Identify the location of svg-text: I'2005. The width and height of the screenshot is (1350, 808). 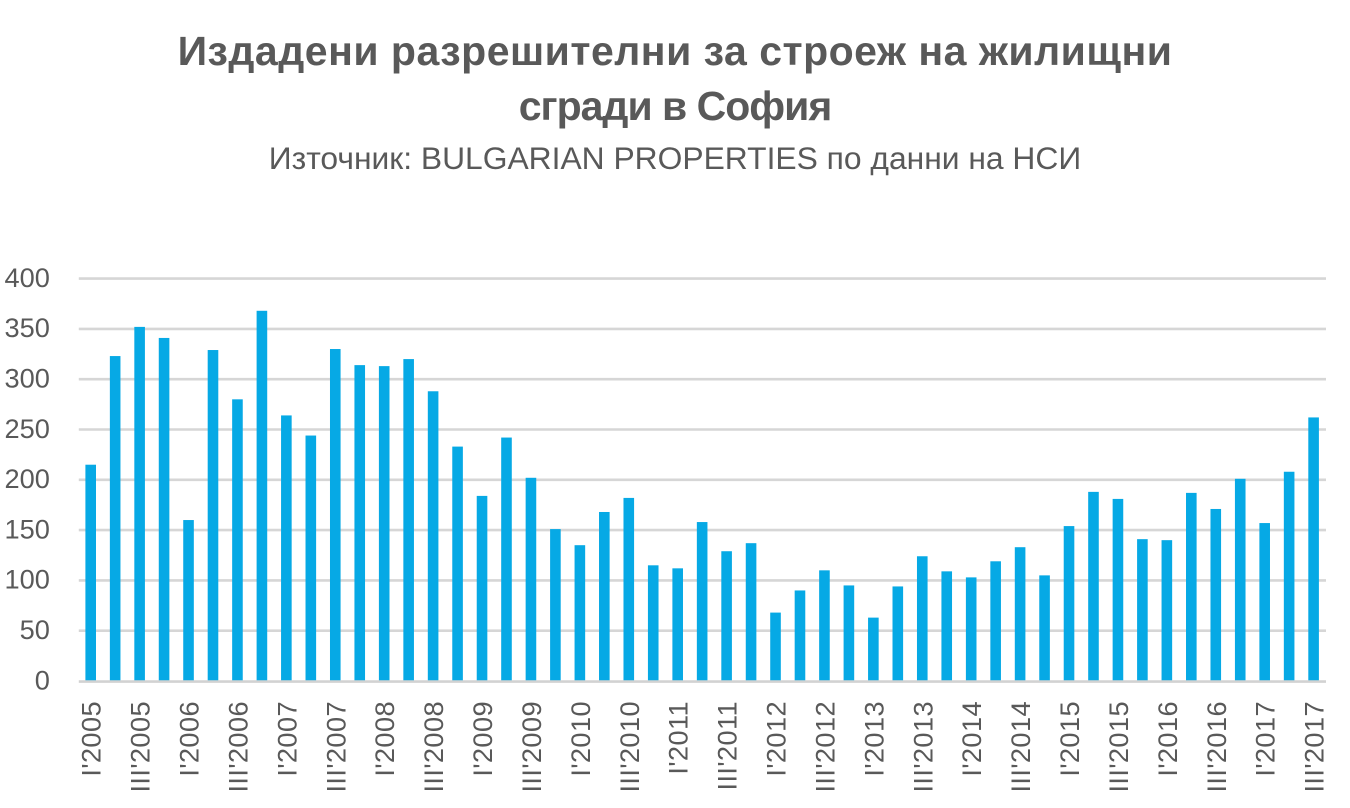
(91, 739).